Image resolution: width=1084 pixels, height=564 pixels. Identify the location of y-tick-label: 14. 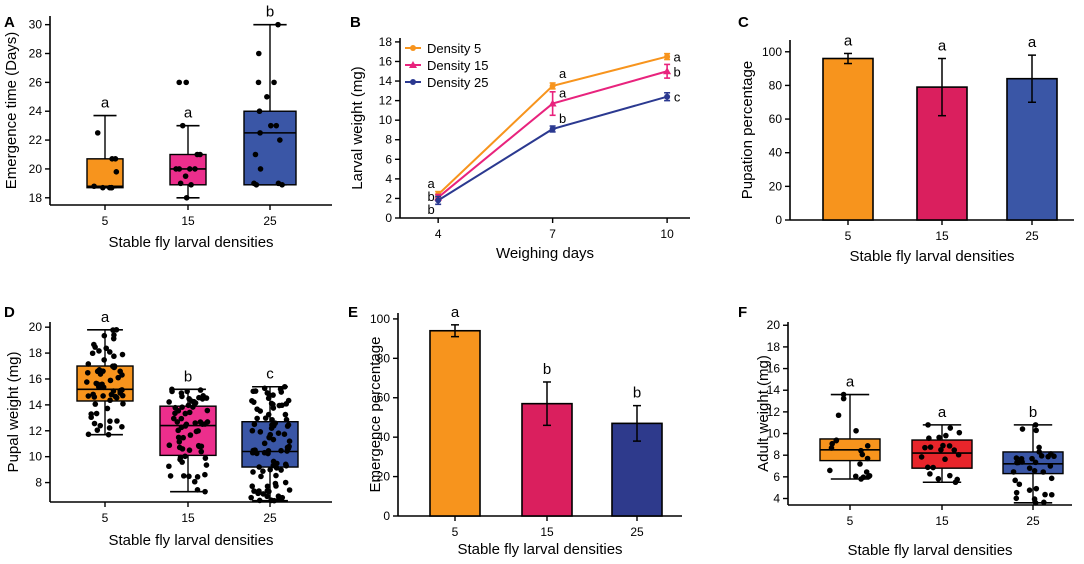
(386, 81).